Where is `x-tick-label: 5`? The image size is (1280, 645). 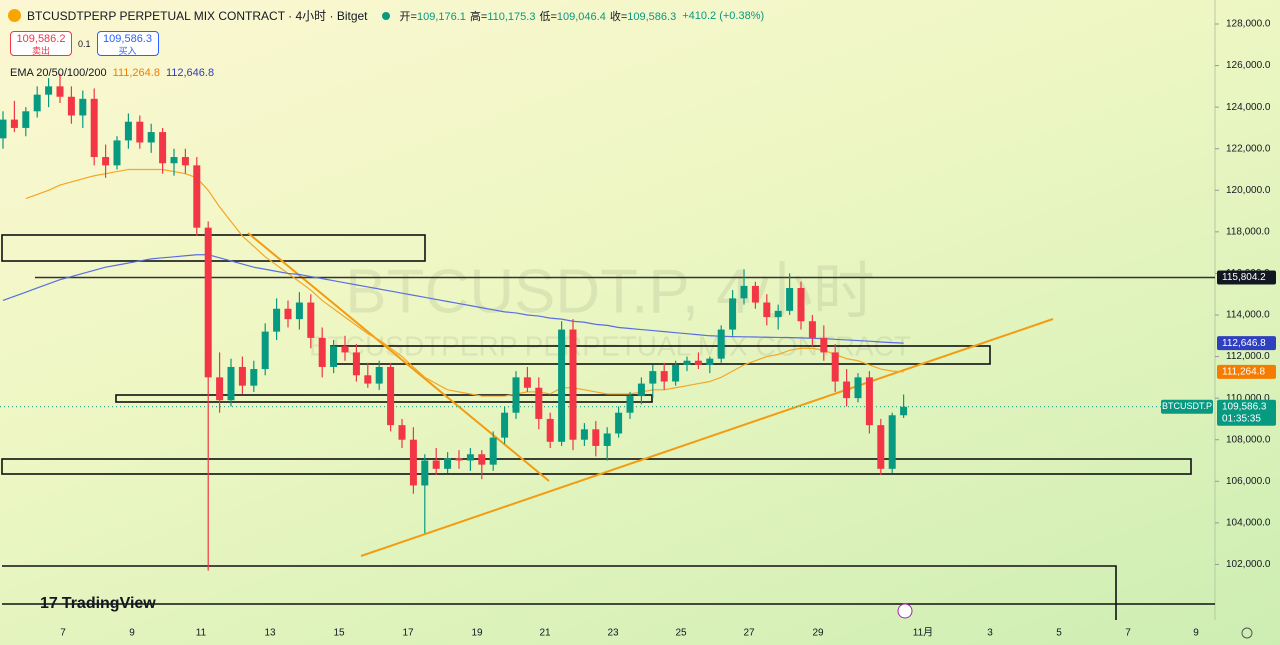 x-tick-label: 5 is located at coordinates (1059, 633).